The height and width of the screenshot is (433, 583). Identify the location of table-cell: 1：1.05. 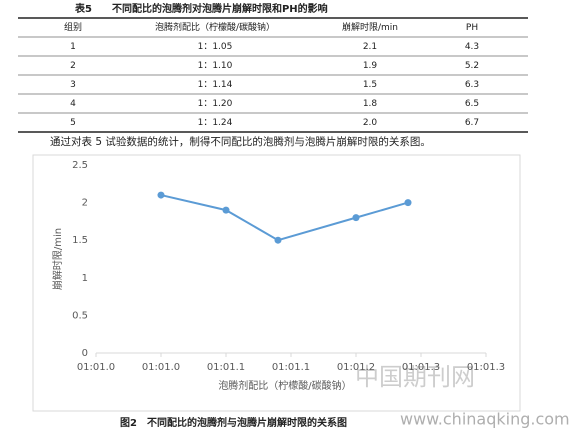
(215, 47).